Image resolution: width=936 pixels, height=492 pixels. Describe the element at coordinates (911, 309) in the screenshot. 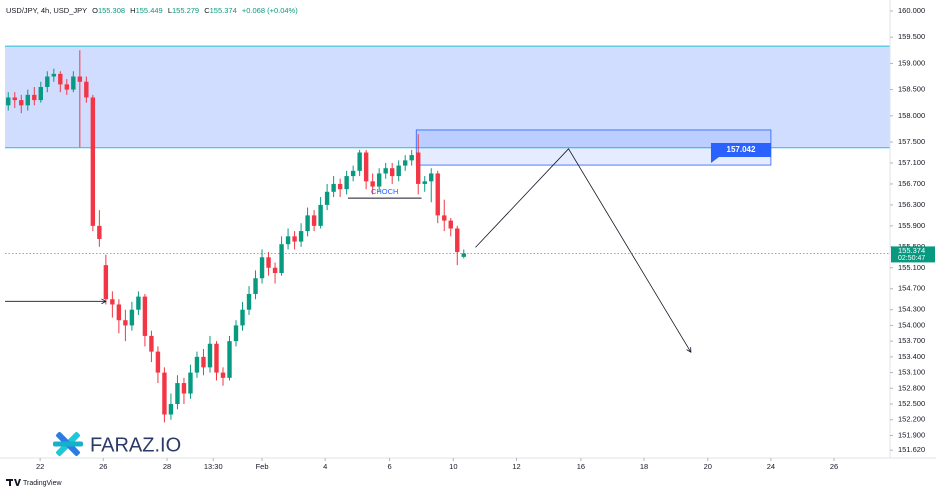

I see `y-tick-label: 154.300` at that location.